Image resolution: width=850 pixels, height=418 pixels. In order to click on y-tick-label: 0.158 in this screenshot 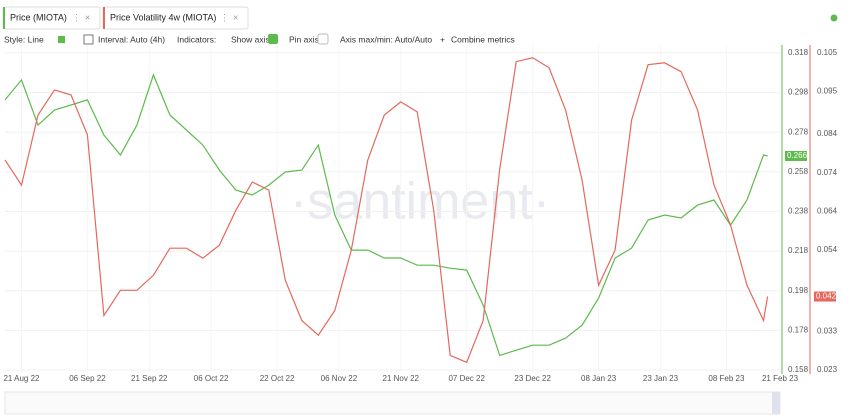, I will do `click(798, 369)`.